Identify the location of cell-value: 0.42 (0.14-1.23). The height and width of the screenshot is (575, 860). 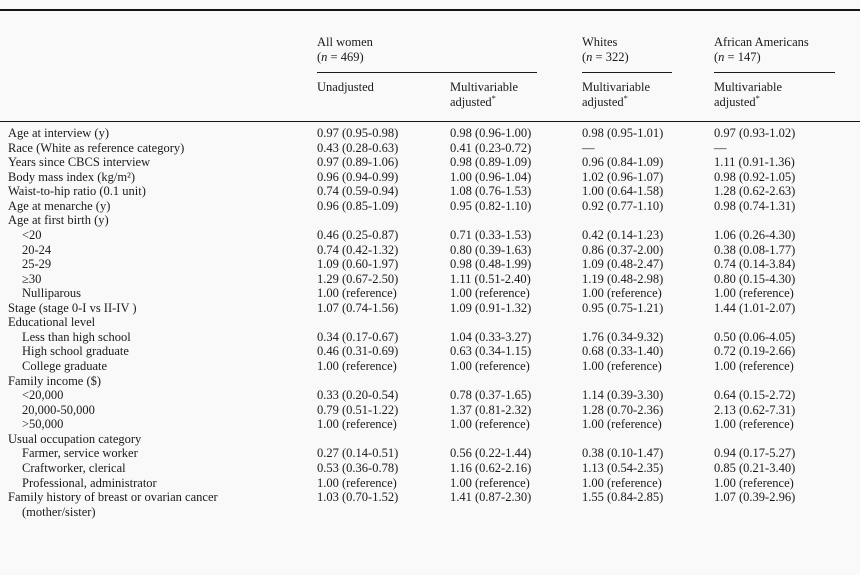
(623, 234).